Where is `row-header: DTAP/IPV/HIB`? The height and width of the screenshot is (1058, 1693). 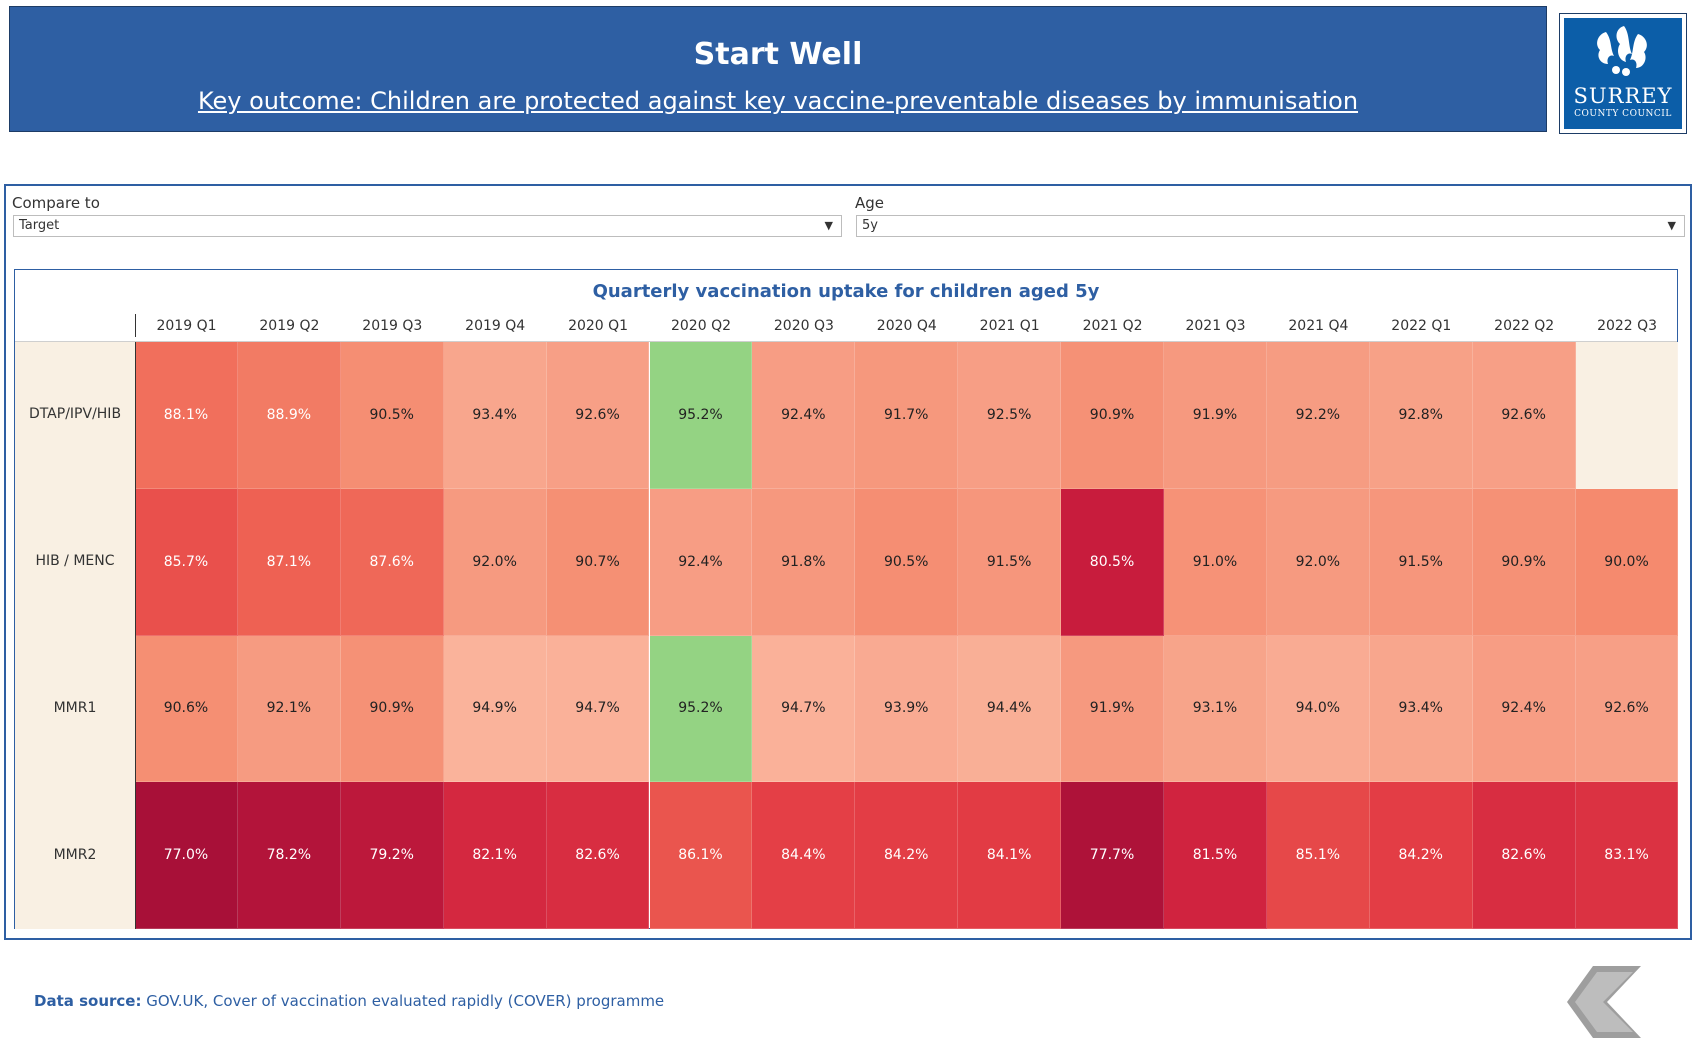
row-header: DTAP/IPV/HIB is located at coordinates (75, 414).